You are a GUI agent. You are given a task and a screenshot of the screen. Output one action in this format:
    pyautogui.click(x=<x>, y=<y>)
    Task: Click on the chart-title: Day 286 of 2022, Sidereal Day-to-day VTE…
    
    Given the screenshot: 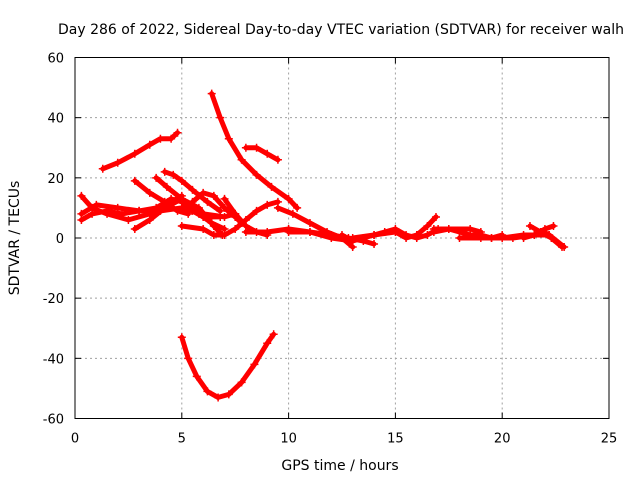 What is the action you would take?
    pyautogui.click(x=341, y=30)
    